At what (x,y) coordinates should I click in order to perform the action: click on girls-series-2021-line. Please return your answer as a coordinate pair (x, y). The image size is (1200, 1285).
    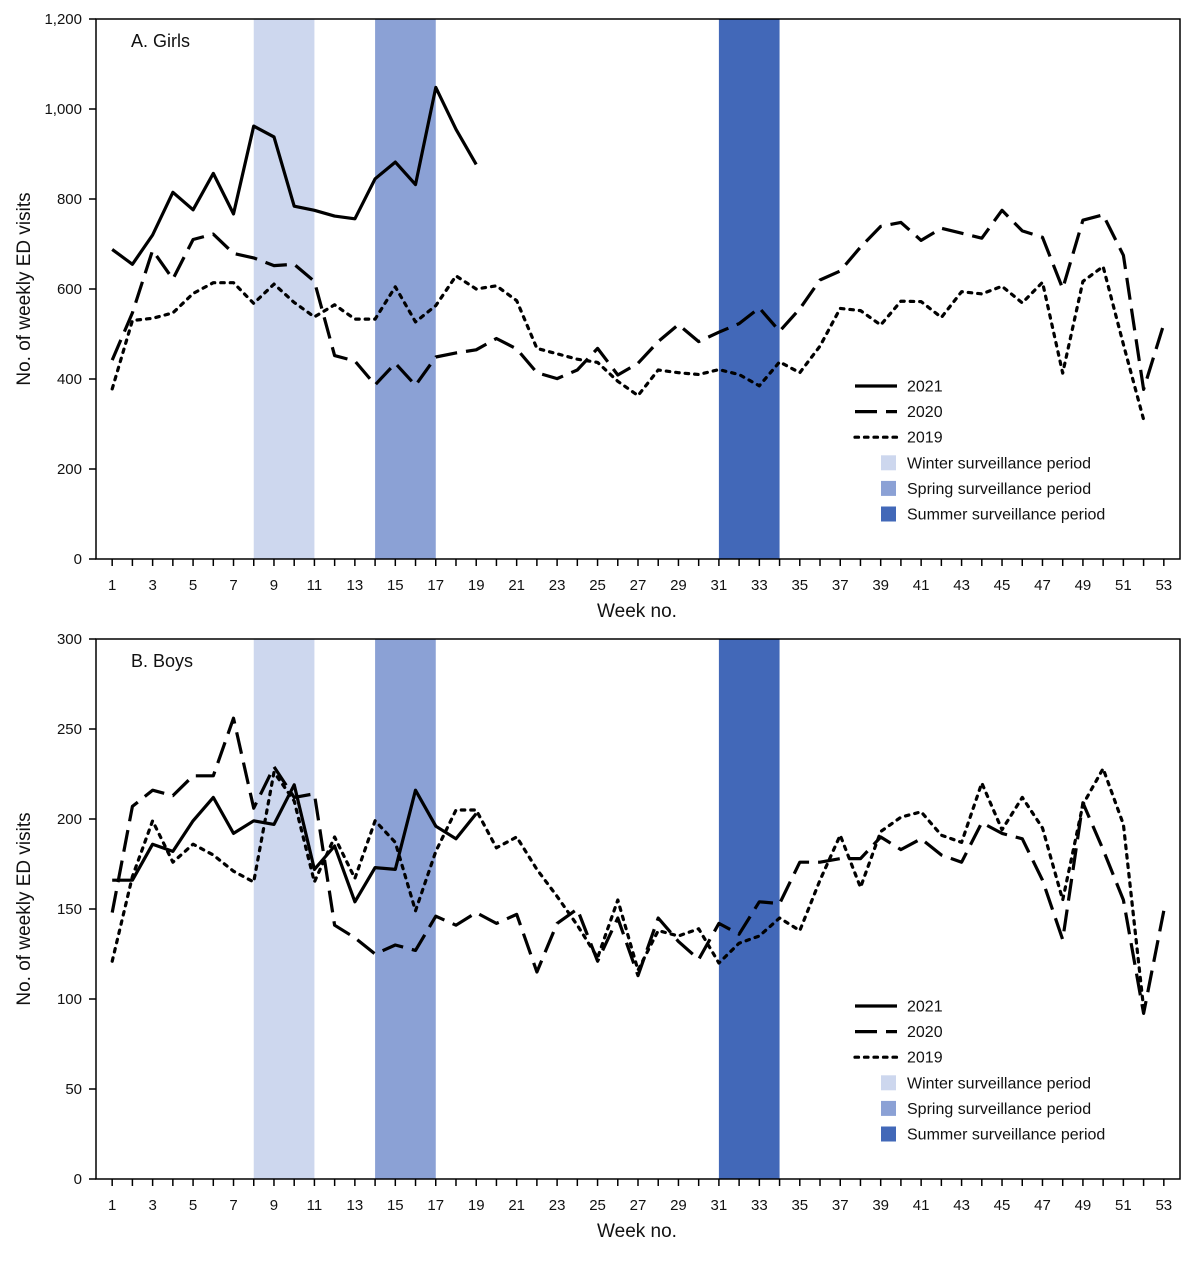
    Looking at the image, I should click on (294, 175).